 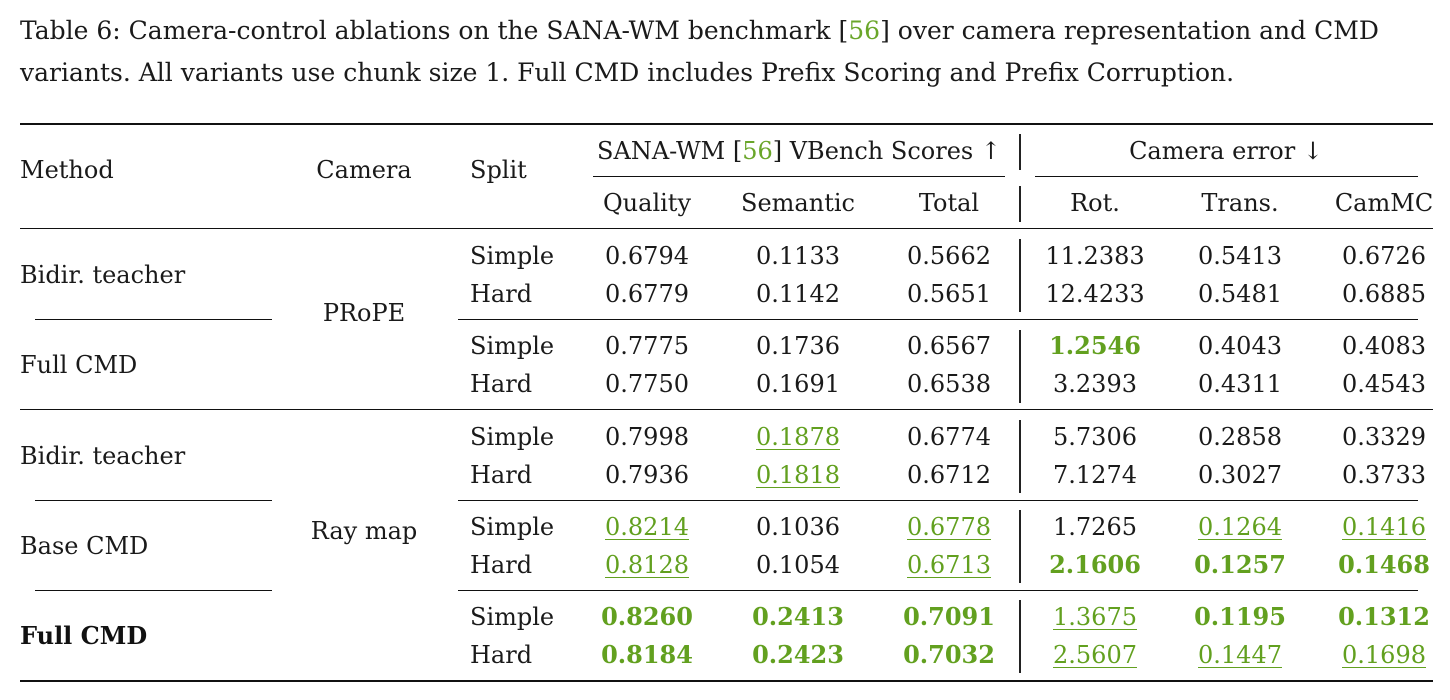 What do you see at coordinates (1226, 176) in the screenshot?
I see `camera-error-group-rule` at bounding box center [1226, 176].